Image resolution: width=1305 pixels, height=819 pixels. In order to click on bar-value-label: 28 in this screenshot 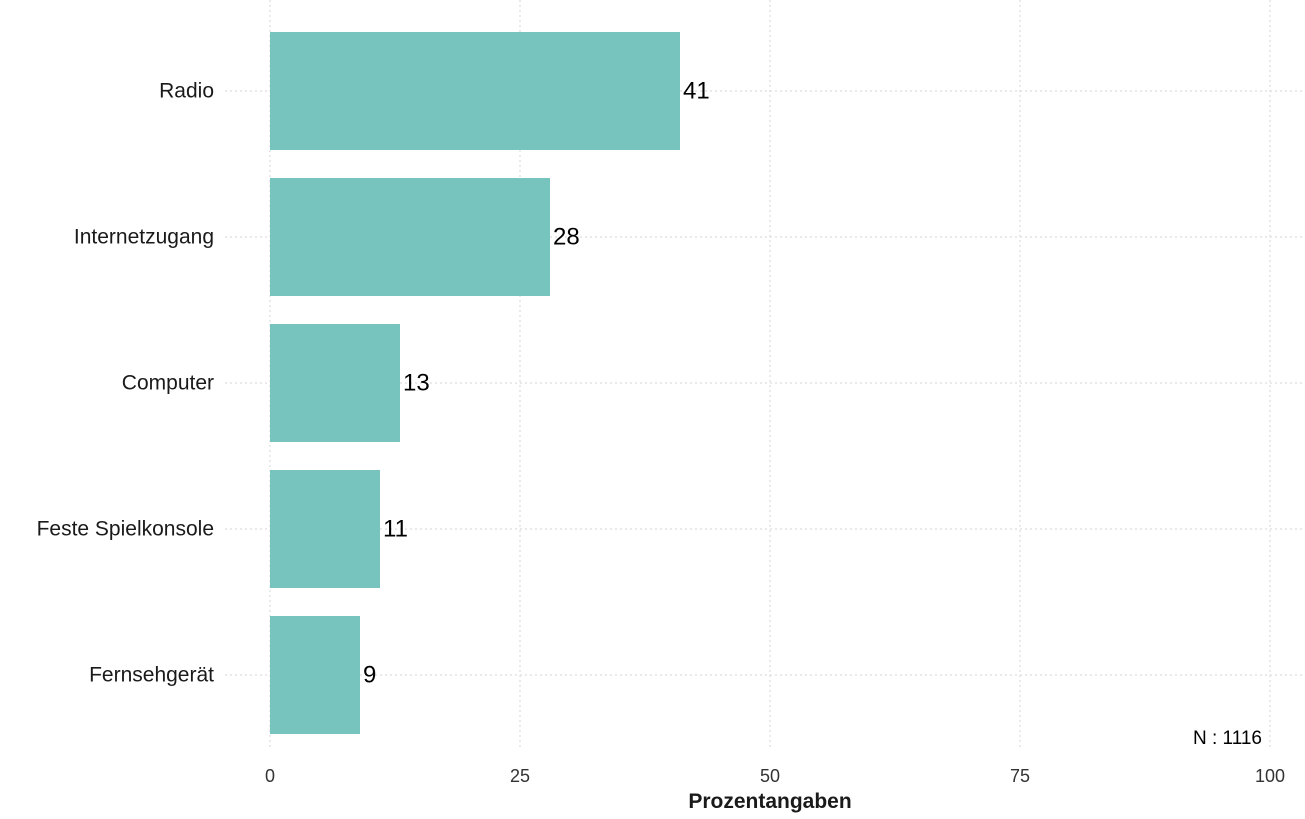, I will do `click(566, 237)`.